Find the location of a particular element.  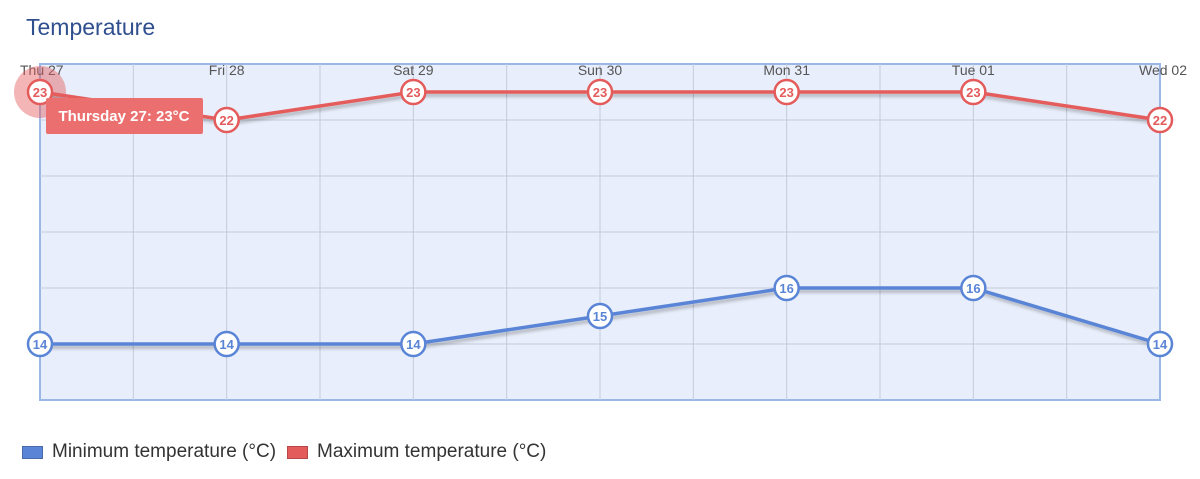

x-tick-label: Sat 29 is located at coordinates (413, 70).